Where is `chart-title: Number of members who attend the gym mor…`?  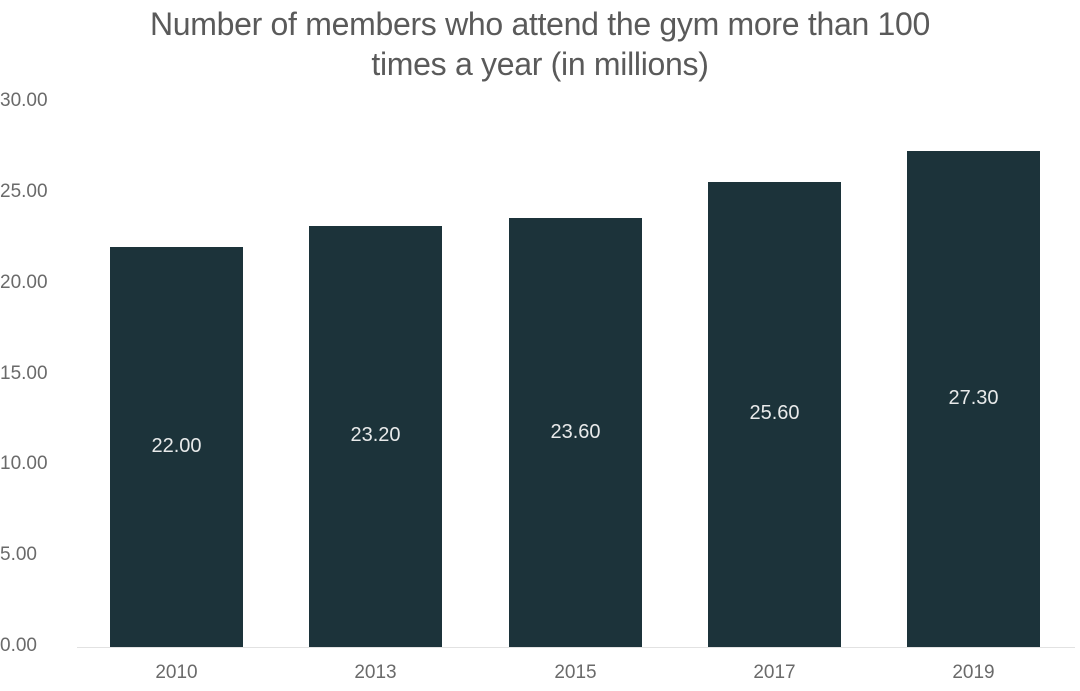
chart-title: Number of members who attend the gym mor… is located at coordinates (540, 44).